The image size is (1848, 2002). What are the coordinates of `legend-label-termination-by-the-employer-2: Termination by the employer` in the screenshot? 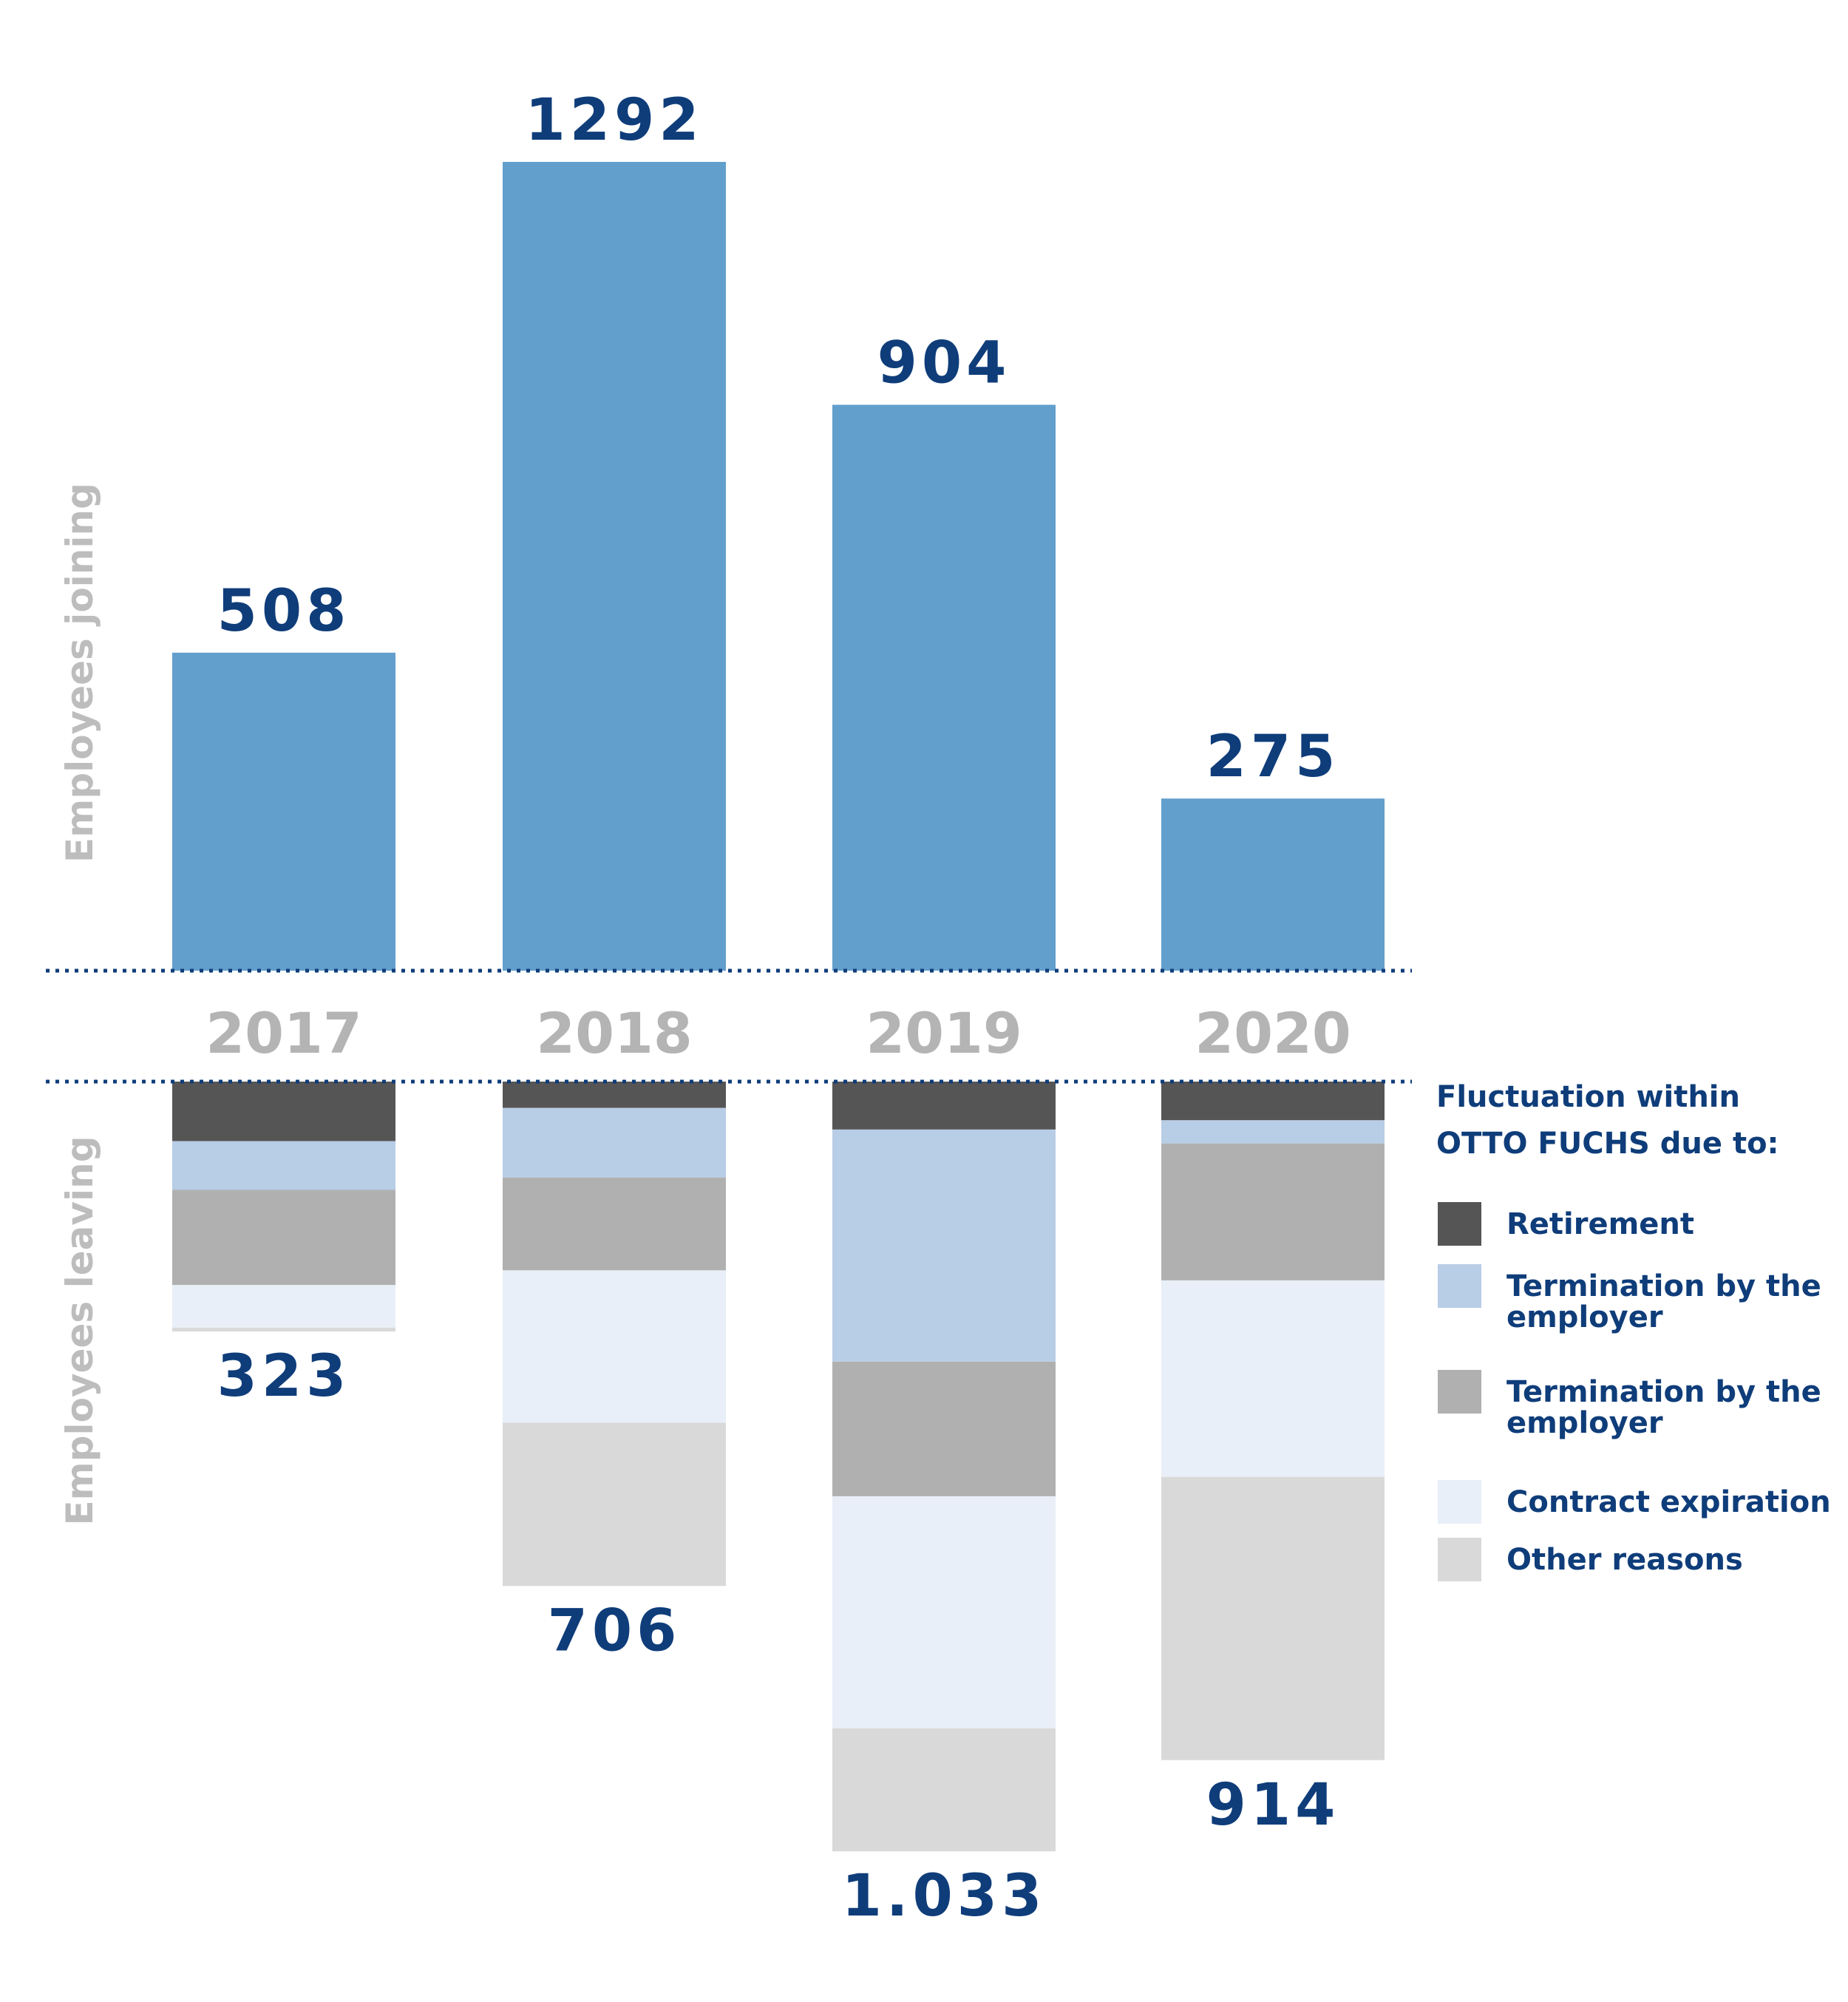 It's located at (1664, 1407).